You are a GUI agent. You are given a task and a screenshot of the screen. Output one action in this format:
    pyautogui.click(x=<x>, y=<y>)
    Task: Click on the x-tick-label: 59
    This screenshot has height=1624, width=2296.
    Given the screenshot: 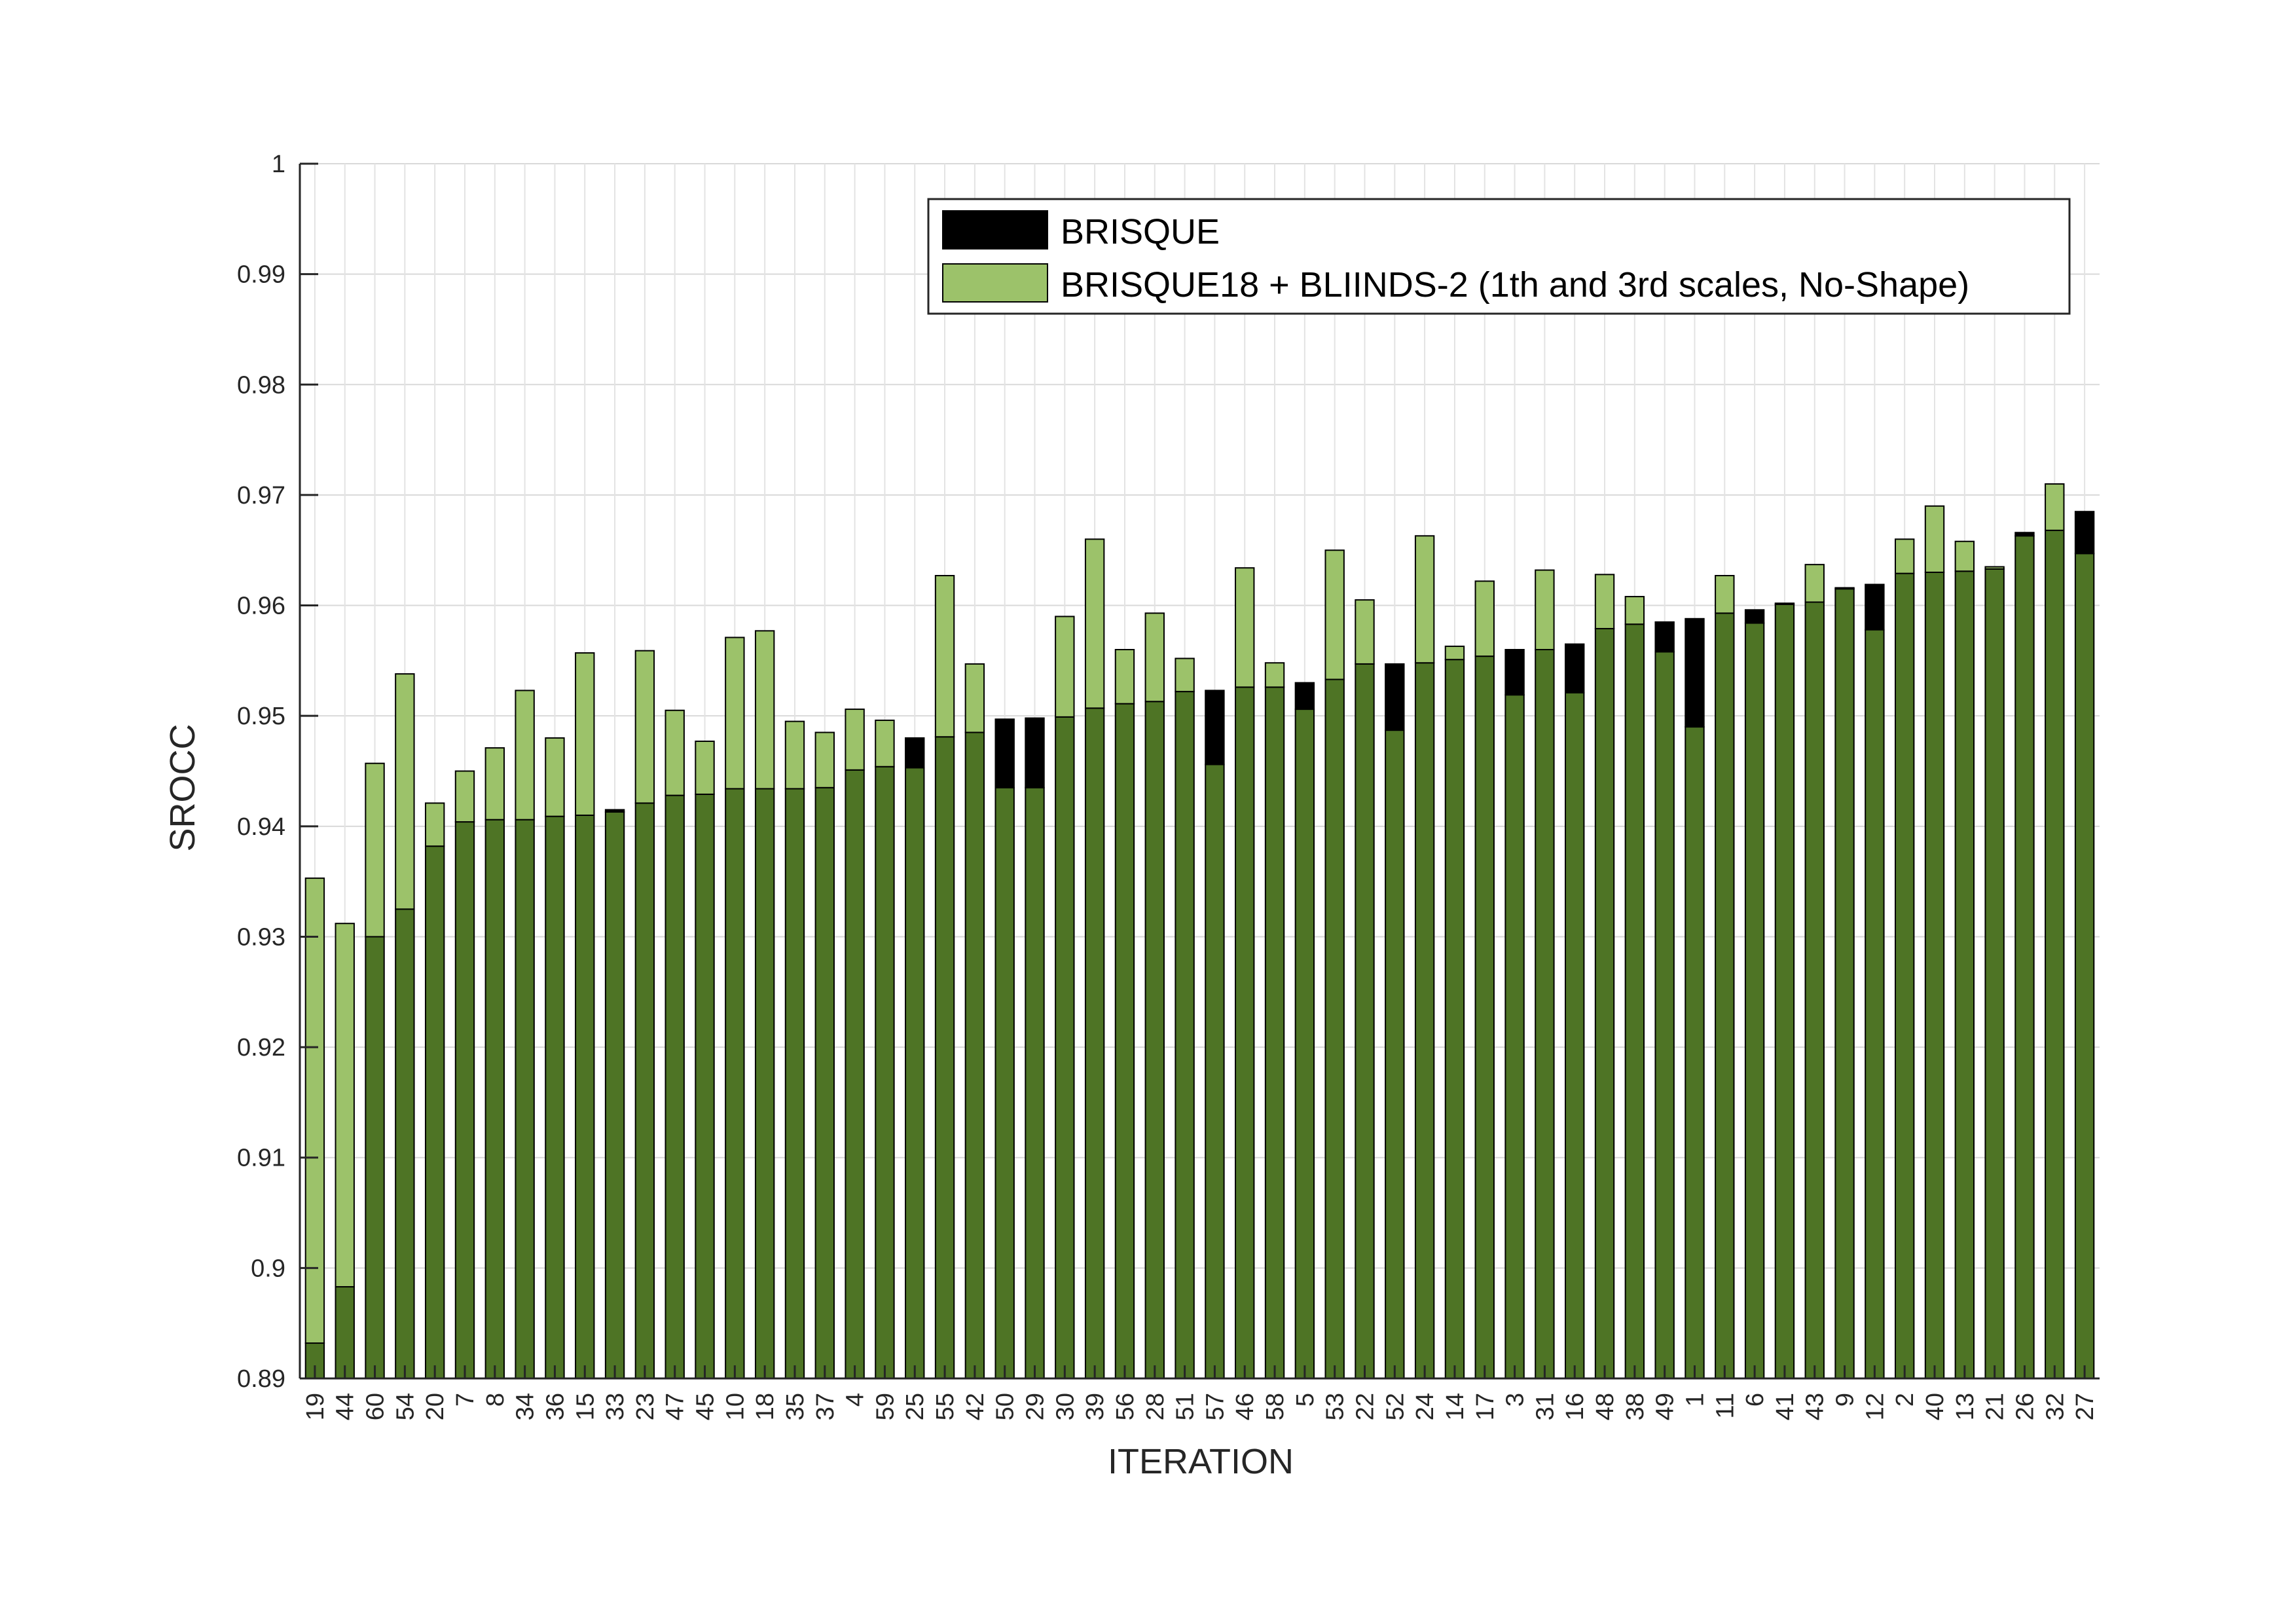 What is the action you would take?
    pyautogui.click(x=885, y=1406)
    